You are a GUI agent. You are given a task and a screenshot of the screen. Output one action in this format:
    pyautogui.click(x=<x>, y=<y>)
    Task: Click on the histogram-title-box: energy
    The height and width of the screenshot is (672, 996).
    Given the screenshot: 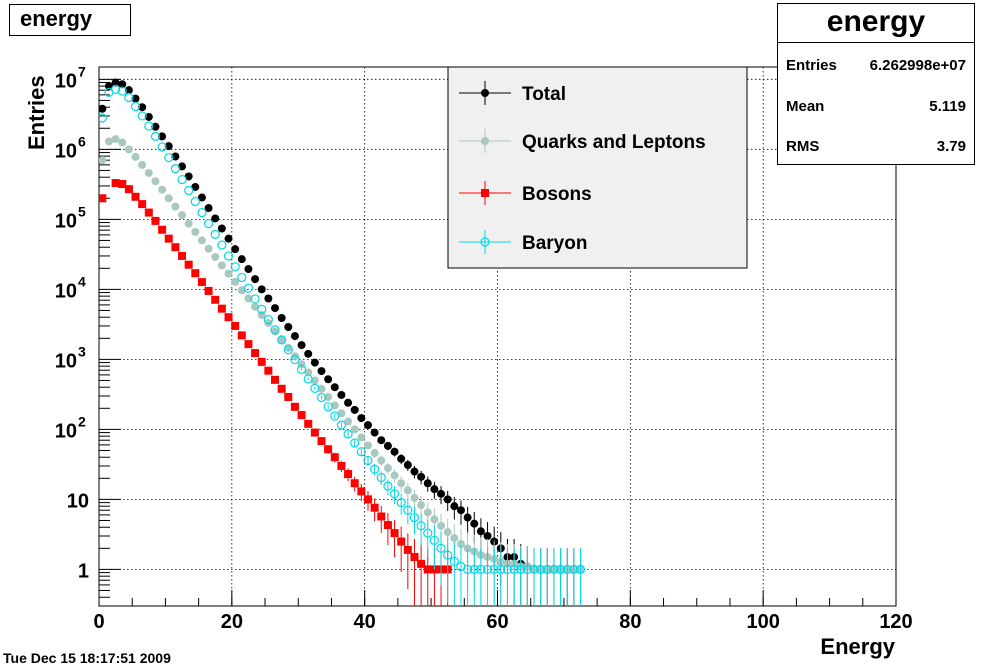 What is the action you would take?
    pyautogui.click(x=70, y=20)
    